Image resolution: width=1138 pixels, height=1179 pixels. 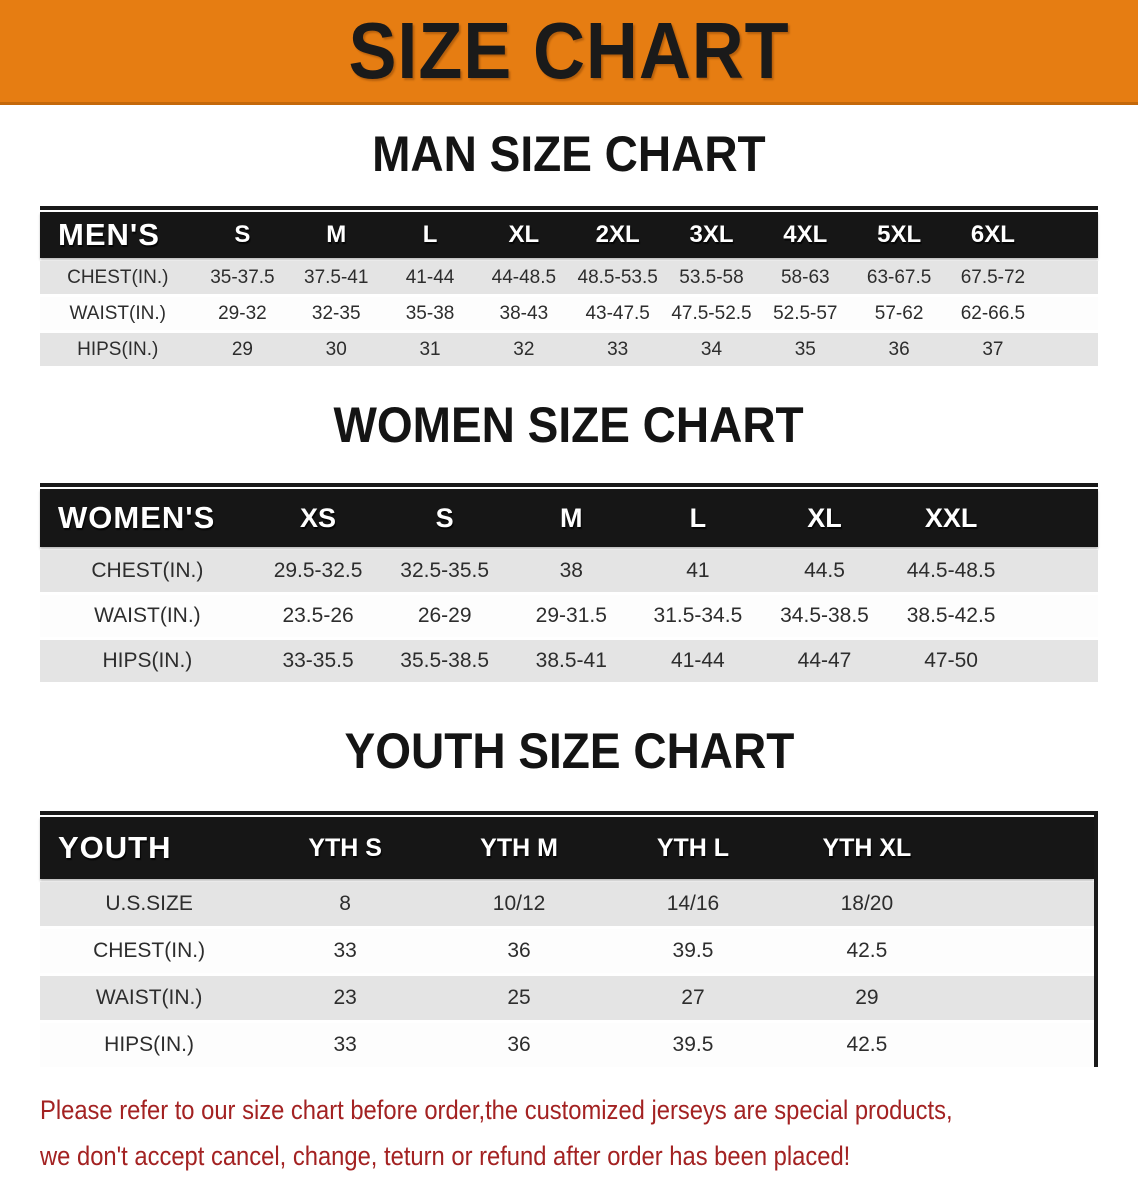 I want to click on size-value: 31.5-34.5, so click(x=698, y=615).